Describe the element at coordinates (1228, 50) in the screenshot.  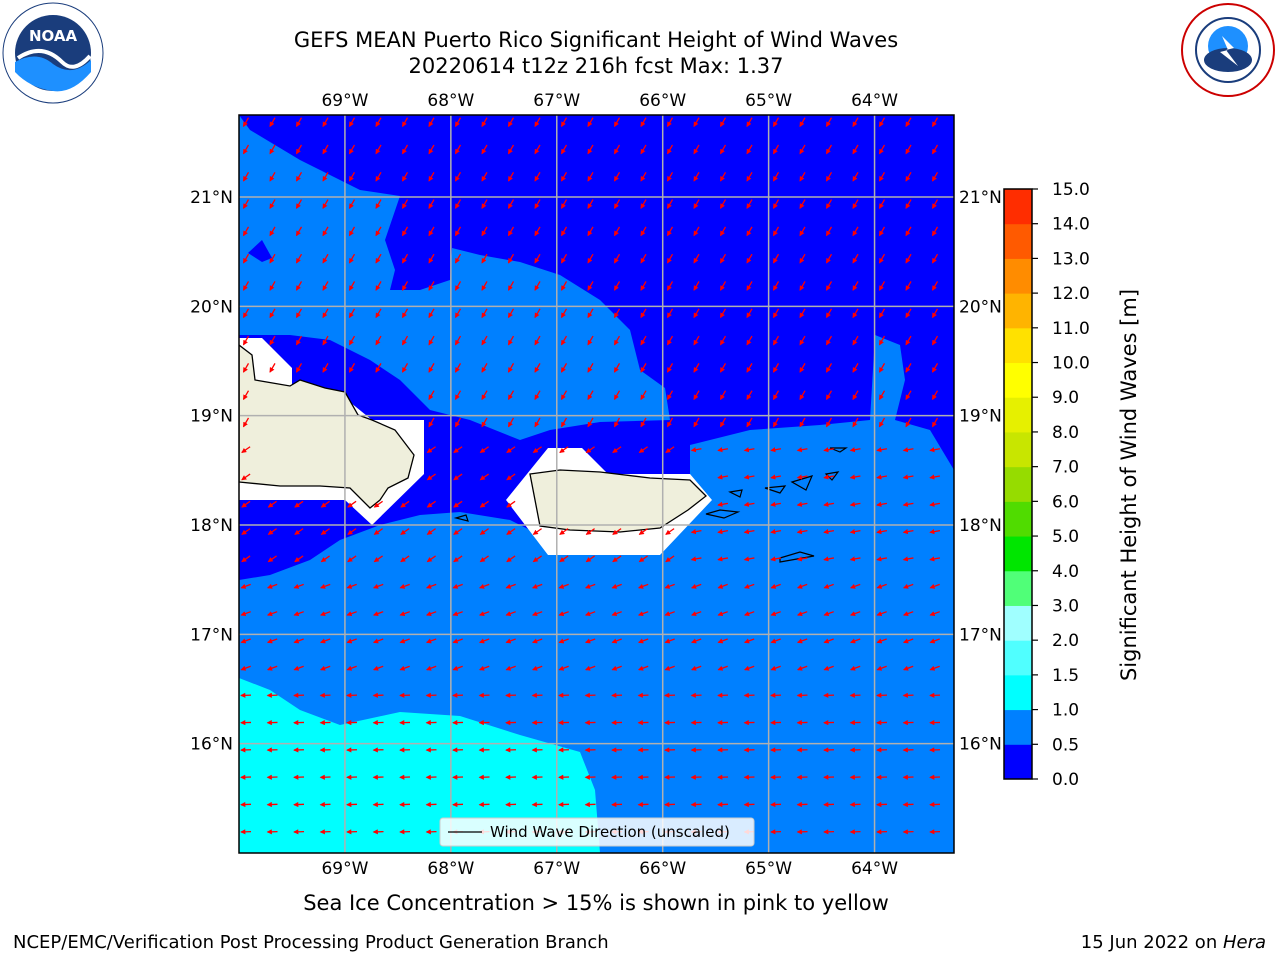
I see `nws-logo-icon` at that location.